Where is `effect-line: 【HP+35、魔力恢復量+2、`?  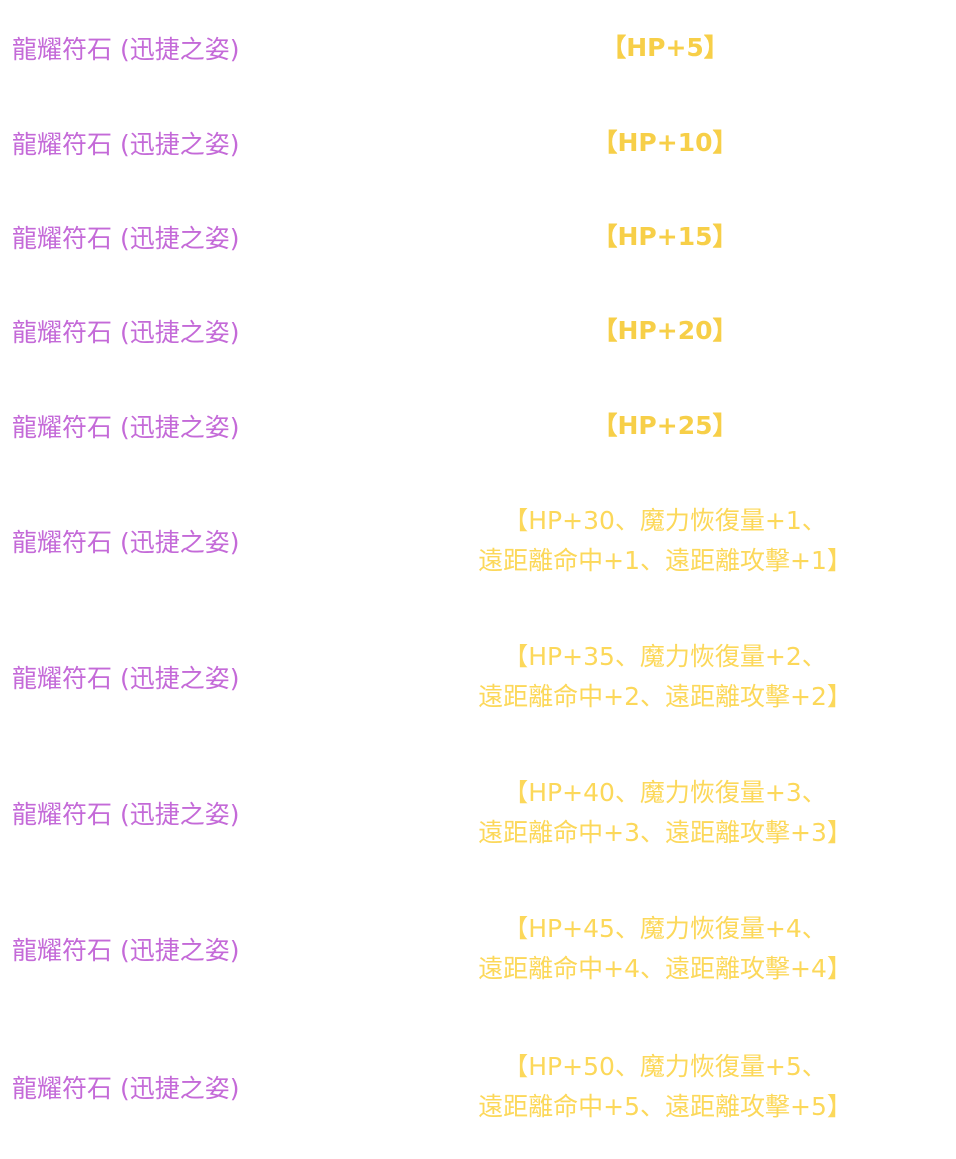 effect-line: 【HP+35、魔力恢復量+2、 is located at coordinates (665, 656).